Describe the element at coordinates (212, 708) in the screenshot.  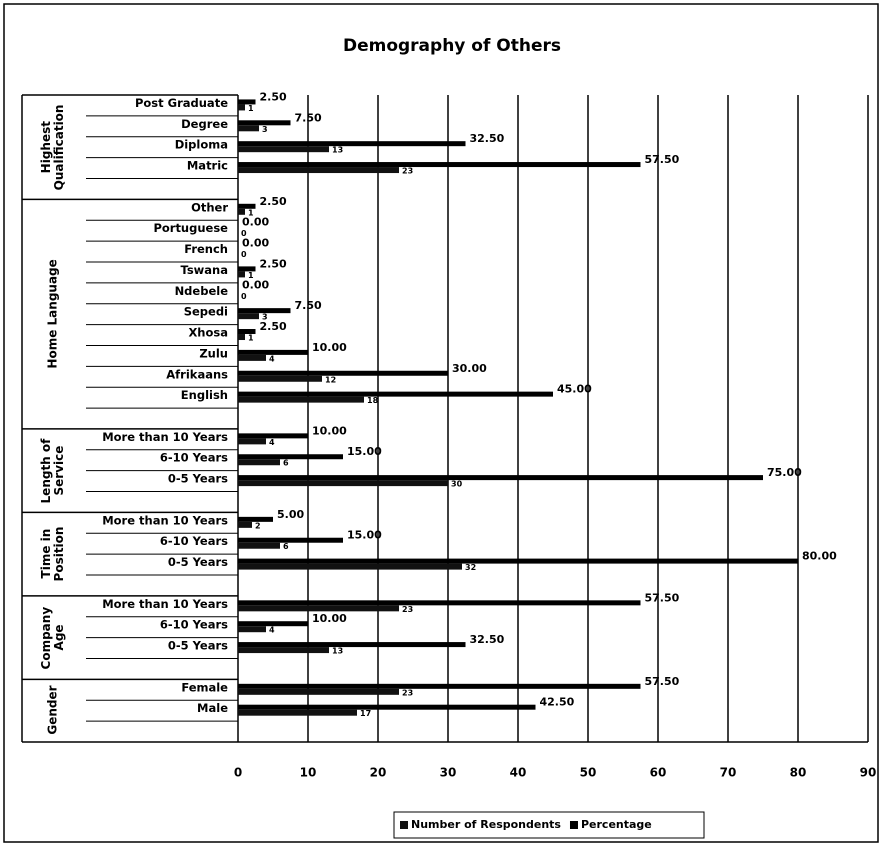
I see `category-label: Male` at that location.